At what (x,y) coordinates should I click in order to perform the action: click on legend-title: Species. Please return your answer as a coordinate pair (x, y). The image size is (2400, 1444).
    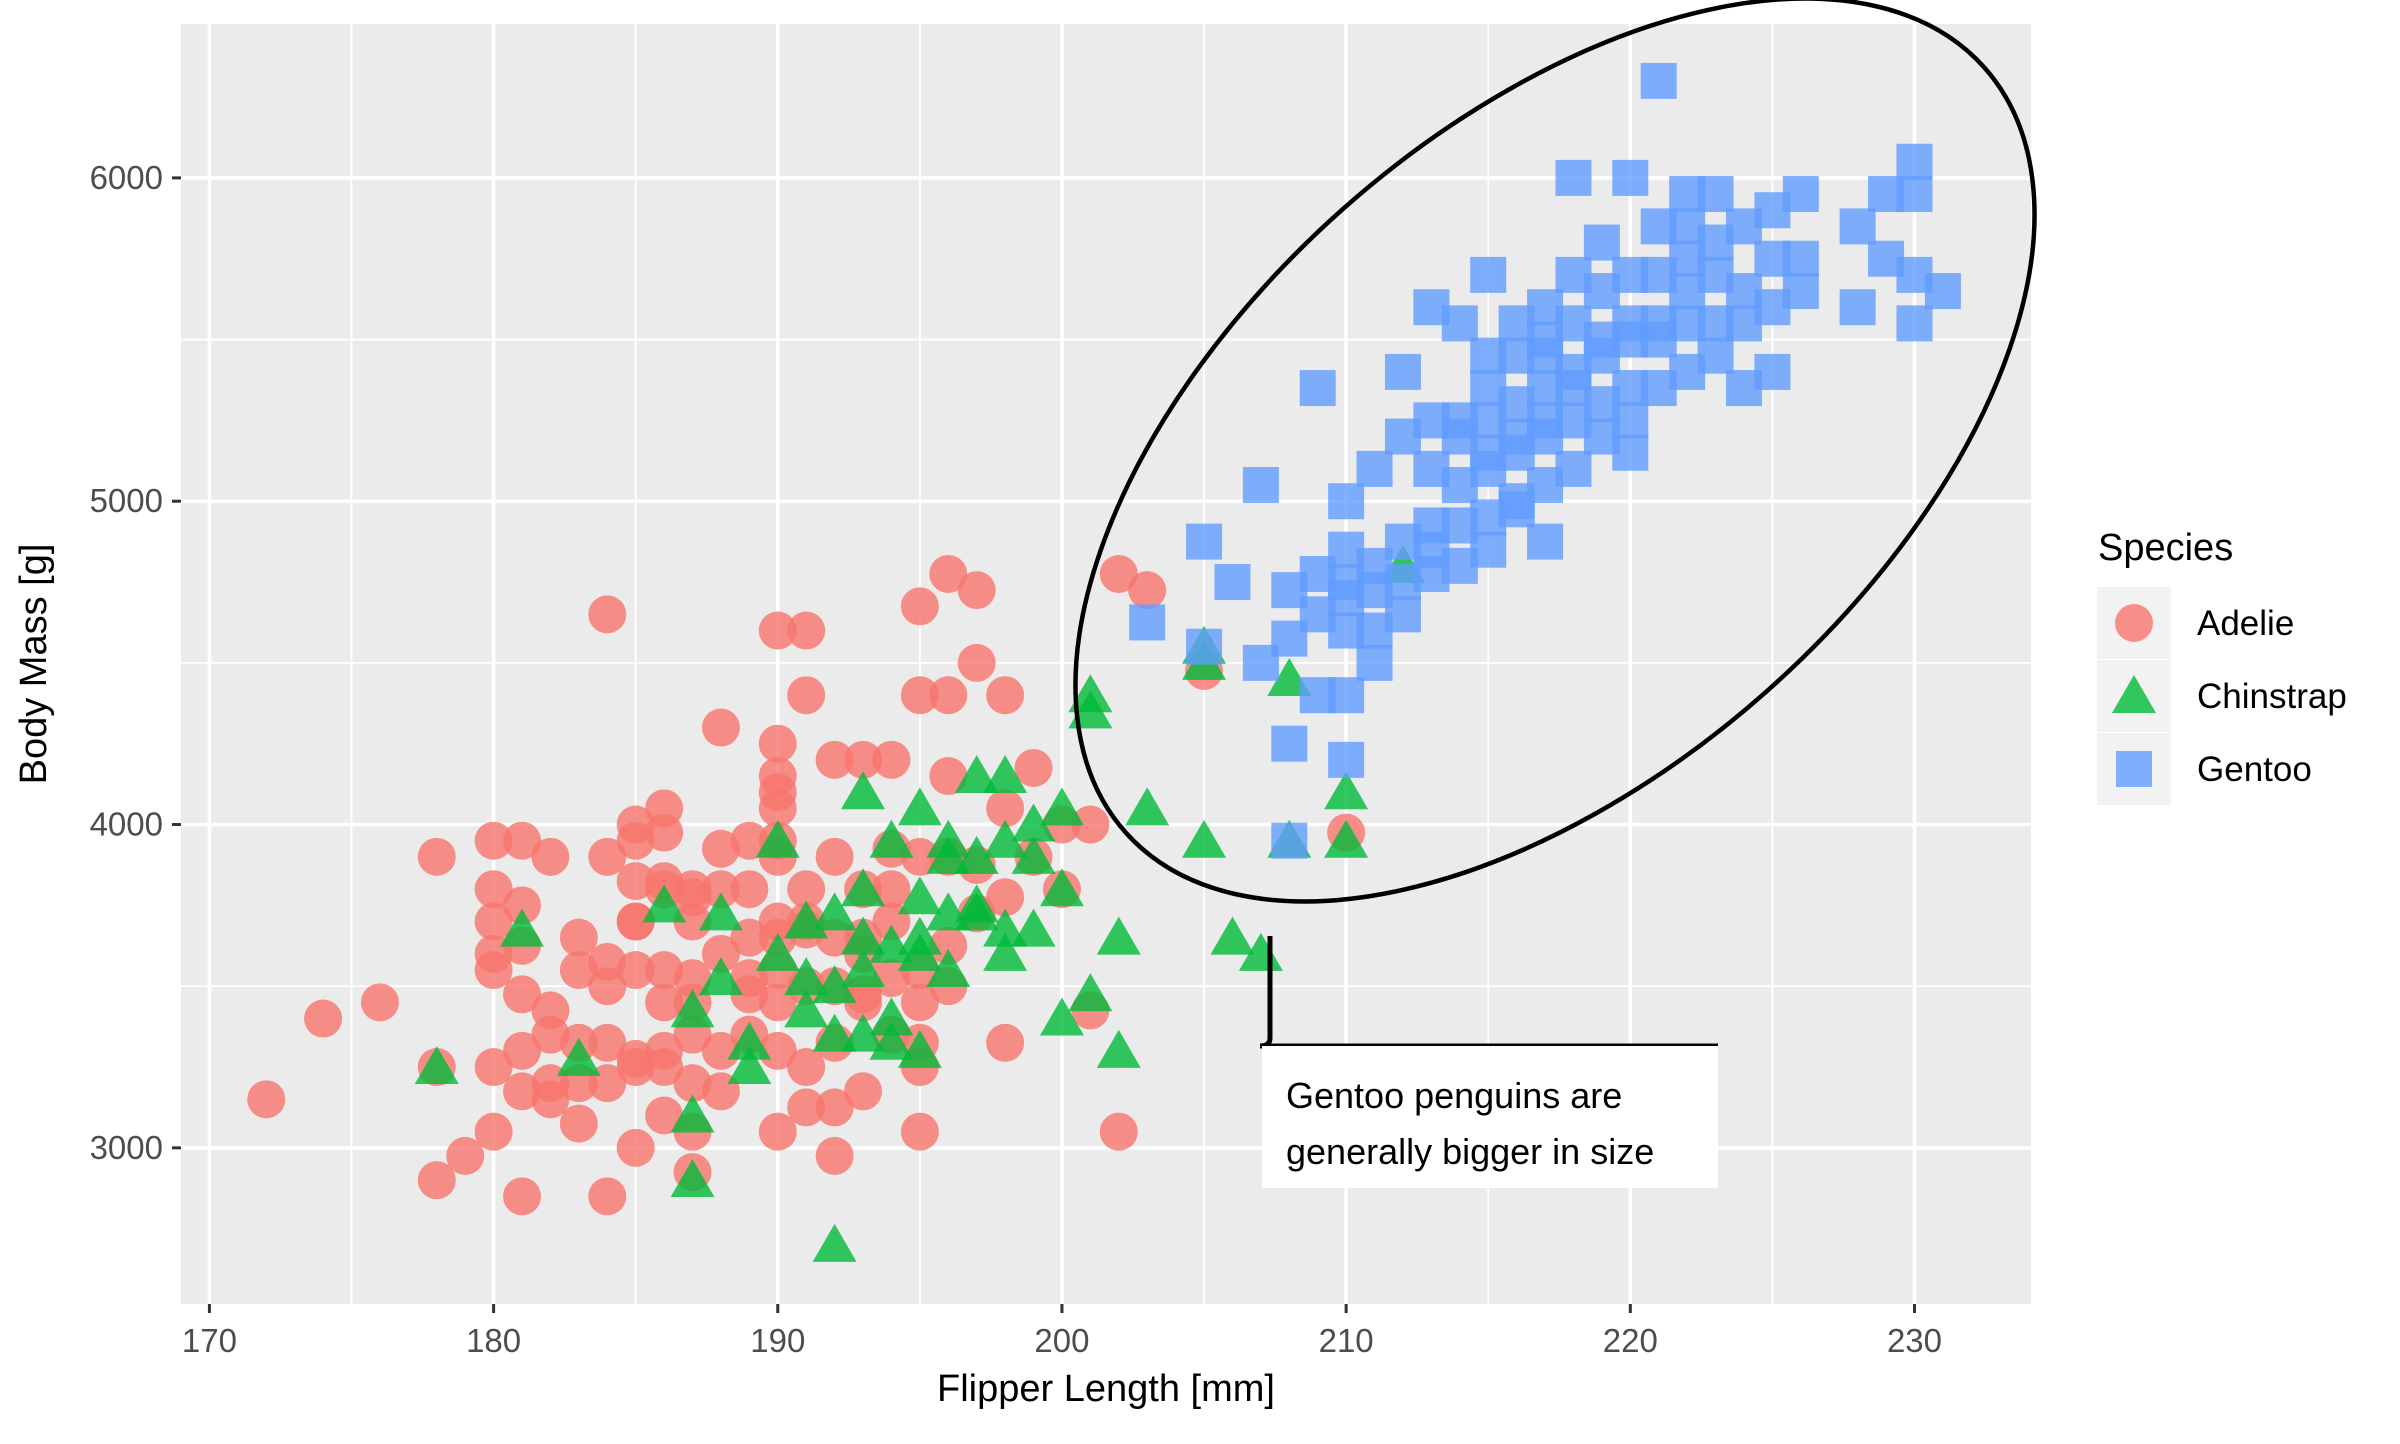
    Looking at the image, I should click on (2165, 548).